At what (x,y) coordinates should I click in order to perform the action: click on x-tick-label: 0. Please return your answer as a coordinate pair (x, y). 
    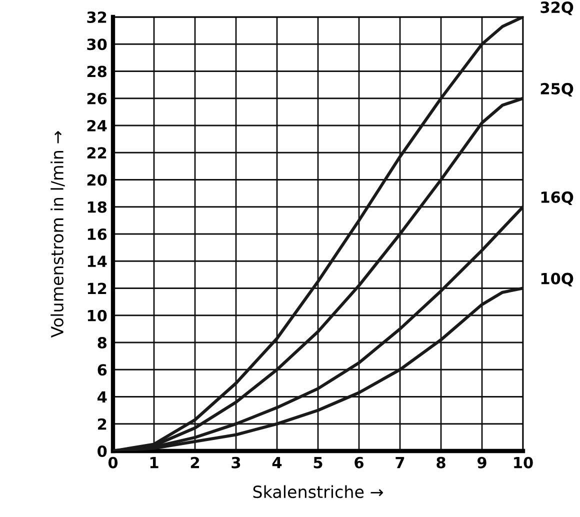
    Looking at the image, I should click on (113, 462).